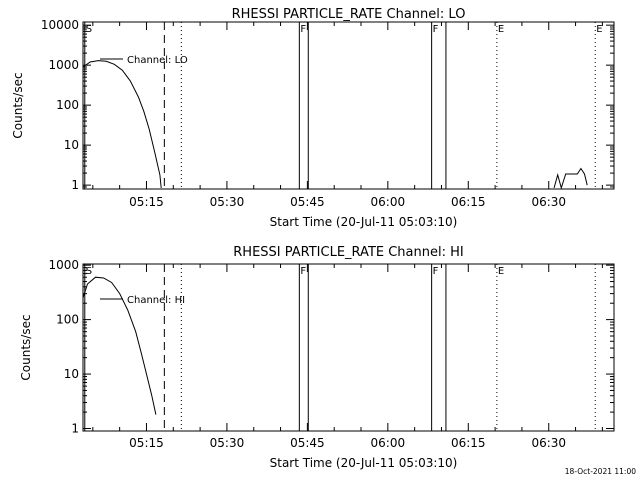 The height and width of the screenshot is (480, 640). Describe the element at coordinates (157, 60) in the screenshot. I see `legend-label: Channel: LO` at that location.